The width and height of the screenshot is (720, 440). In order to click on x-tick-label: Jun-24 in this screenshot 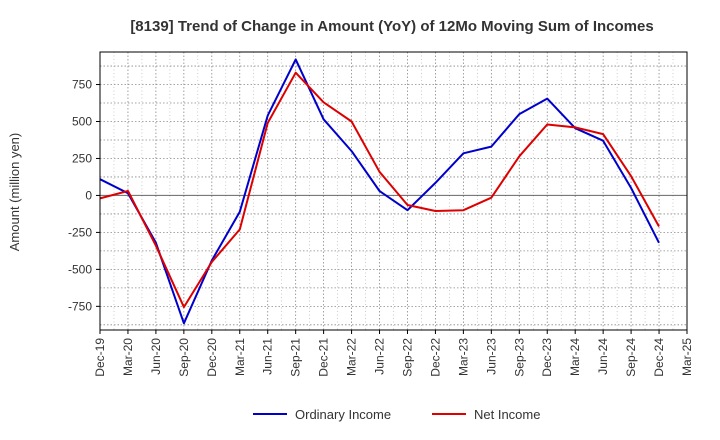, I will do `click(603, 356)`.